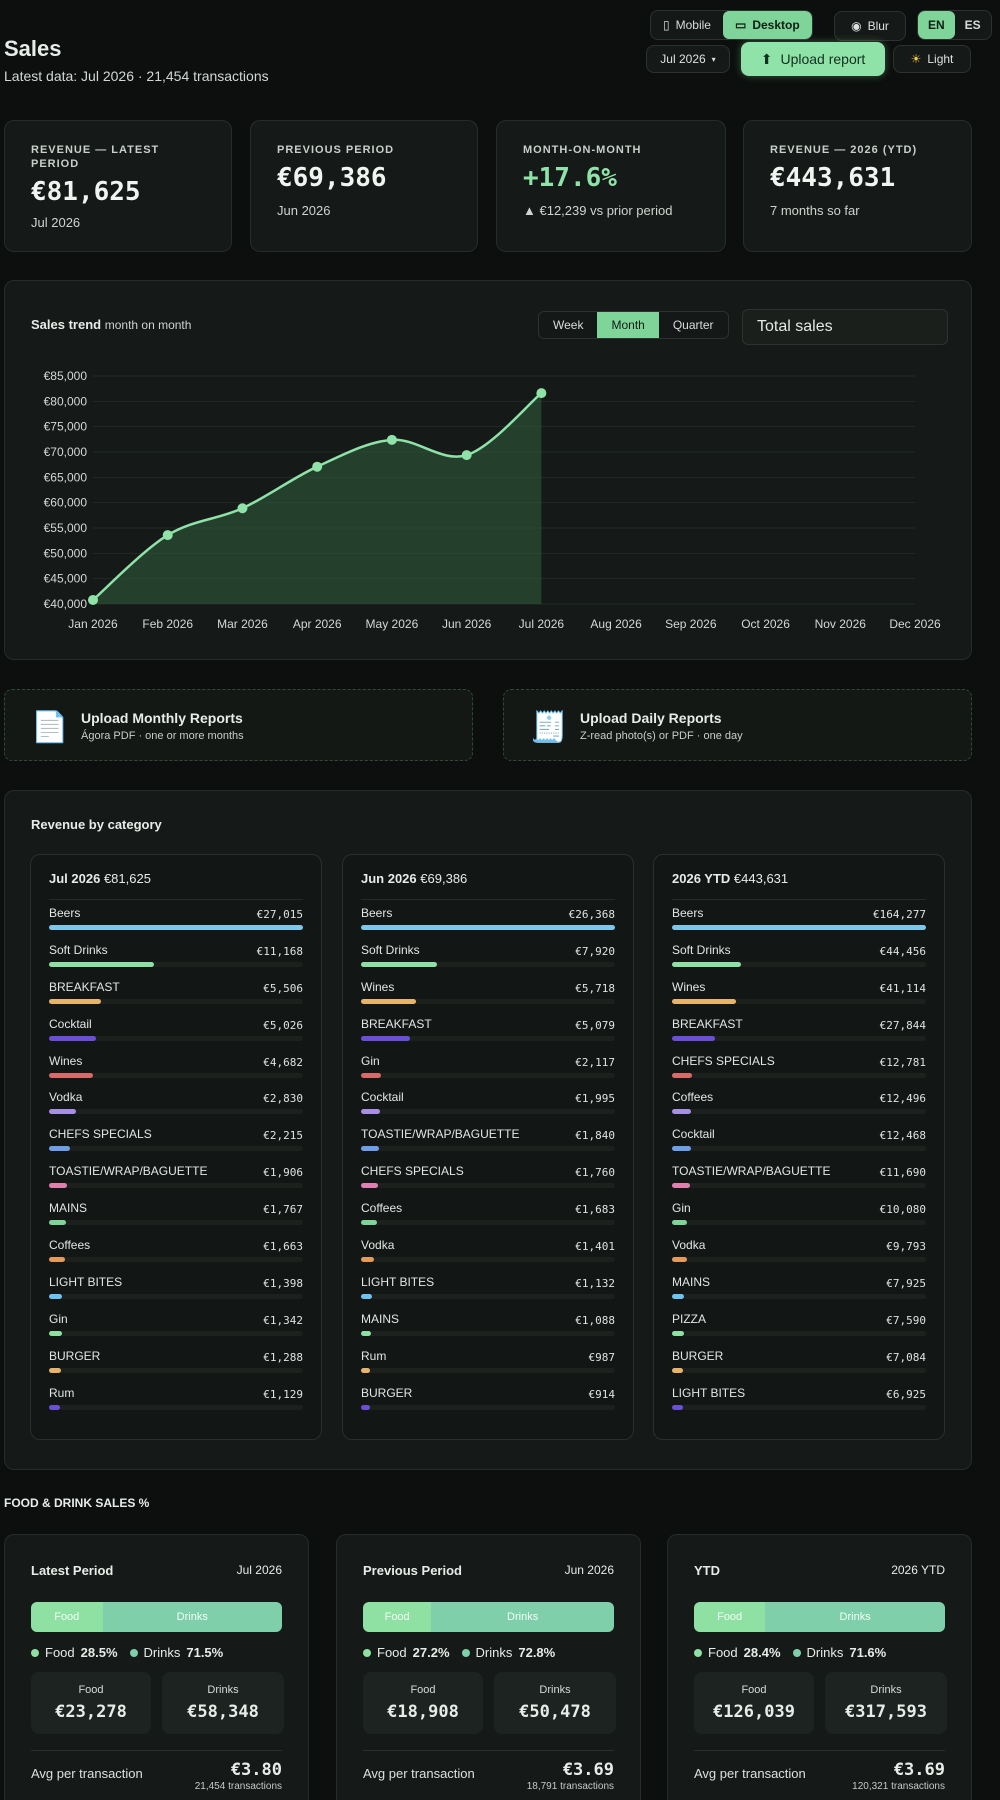 The height and width of the screenshot is (1800, 1000). I want to click on category-value: €987, so click(602, 1357).